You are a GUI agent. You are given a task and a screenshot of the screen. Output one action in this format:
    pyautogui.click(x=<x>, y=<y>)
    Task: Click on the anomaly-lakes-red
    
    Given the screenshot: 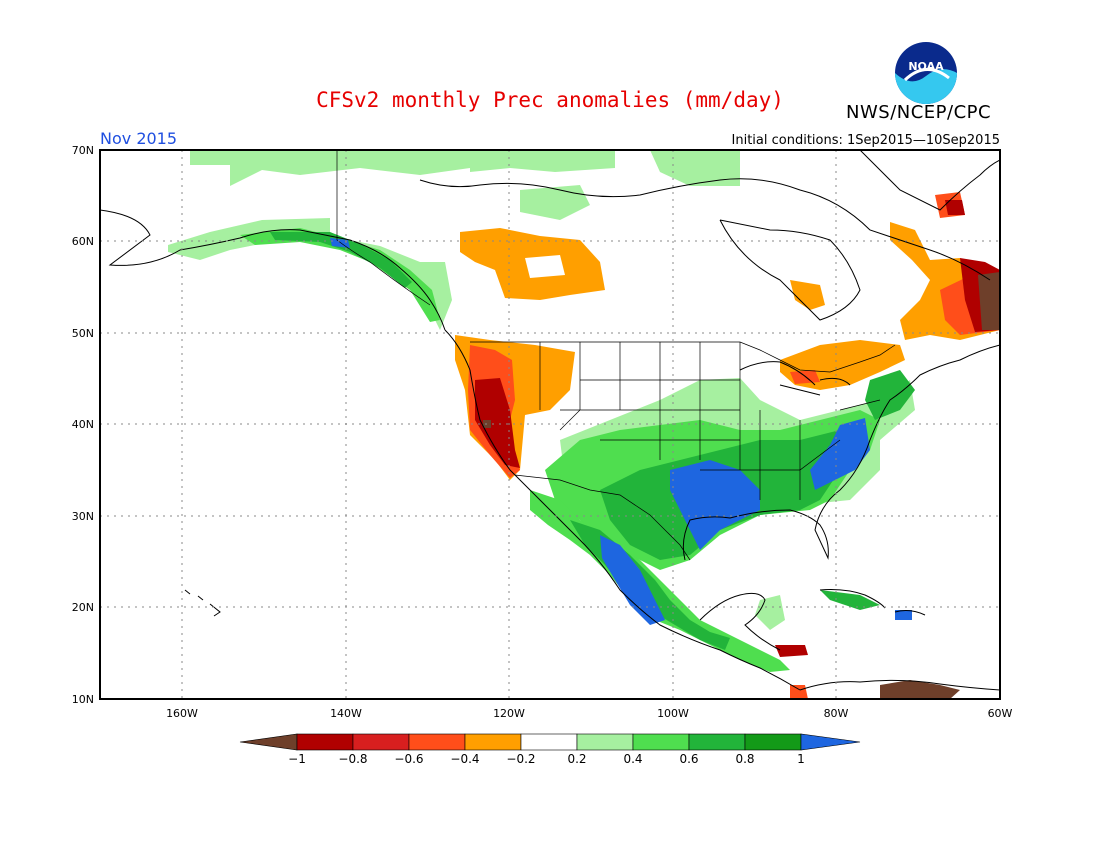 What is the action you would take?
    pyautogui.click(x=805, y=377)
    